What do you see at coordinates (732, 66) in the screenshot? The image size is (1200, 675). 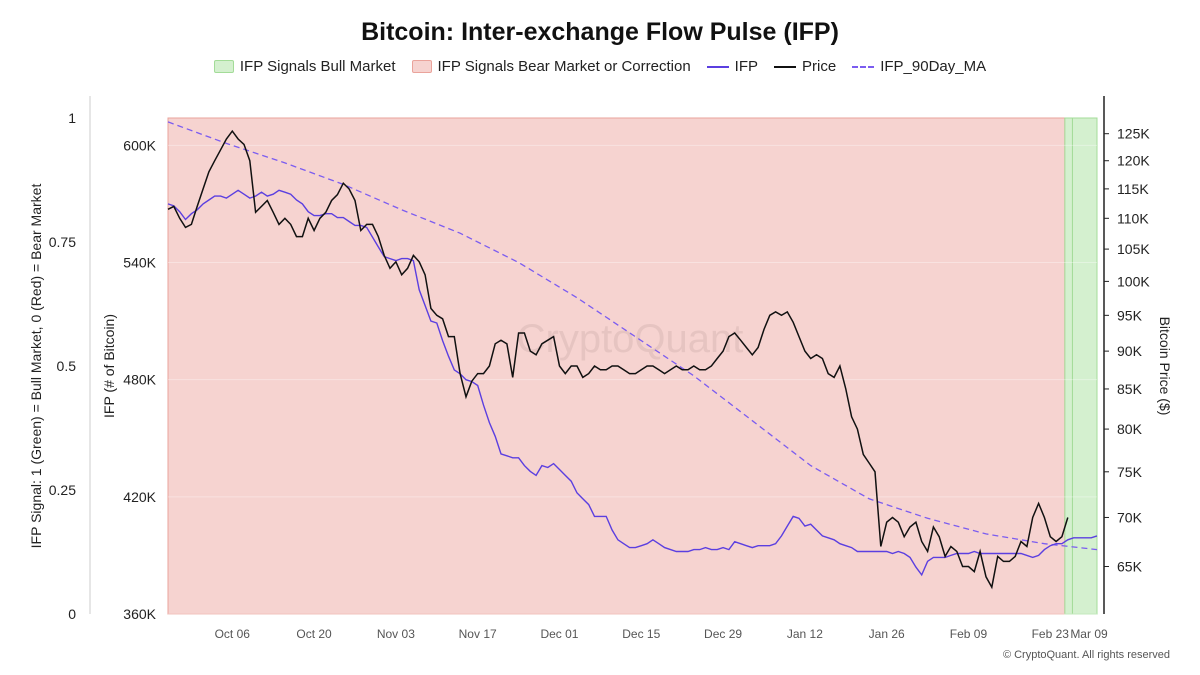 I see `legend-item-ifp: IFP` at bounding box center [732, 66].